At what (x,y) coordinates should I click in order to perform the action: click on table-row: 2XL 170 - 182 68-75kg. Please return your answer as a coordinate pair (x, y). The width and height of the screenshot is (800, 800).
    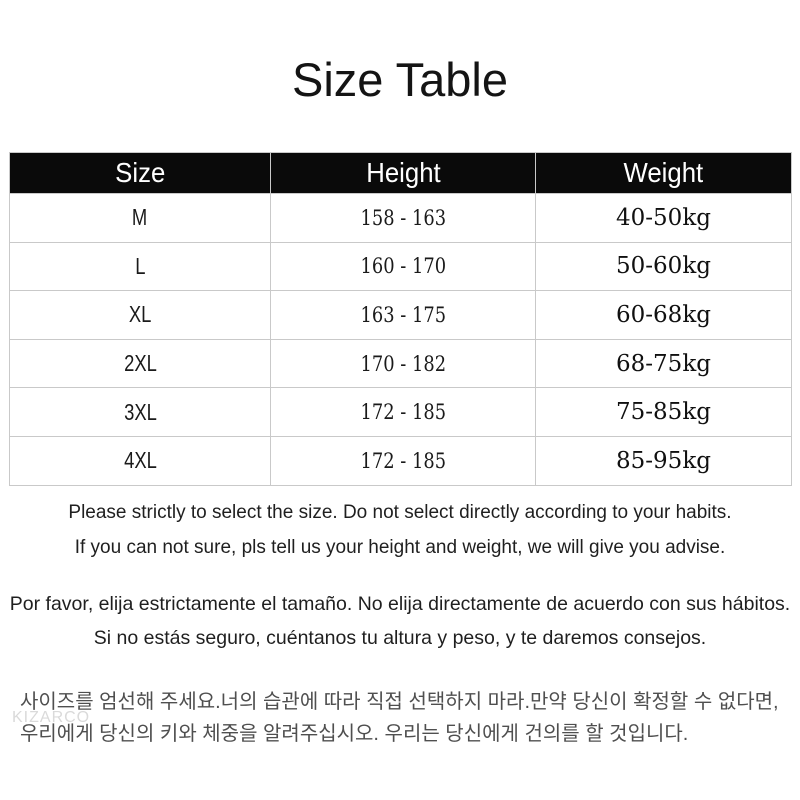
    Looking at the image, I should click on (400, 363).